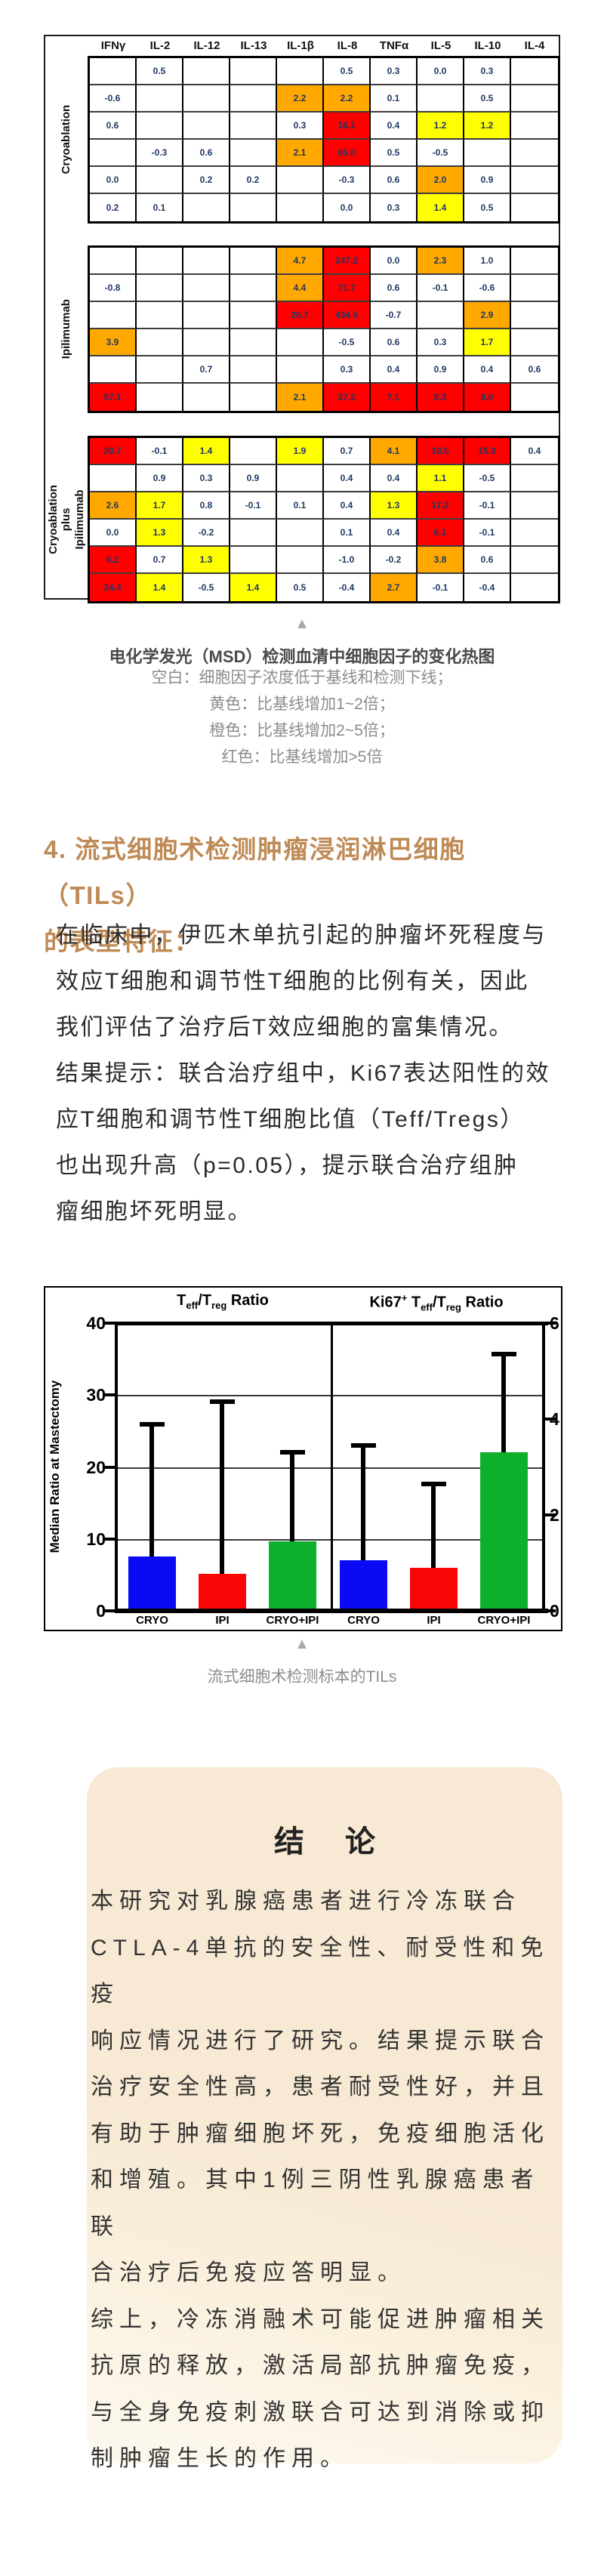 The image size is (604, 2576). I want to click on right-y-axis-line, so click(543, 1467).